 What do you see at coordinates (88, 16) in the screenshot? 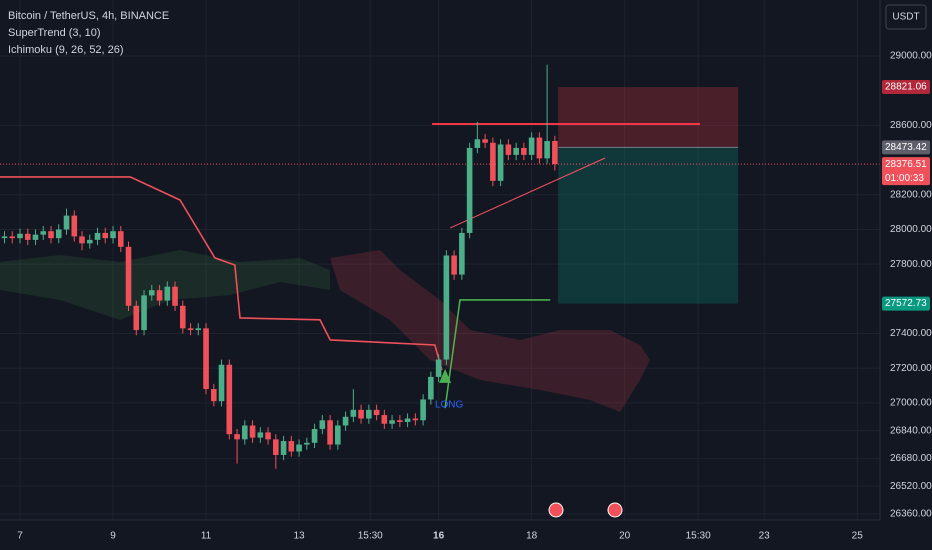
I see `chart-title: Bitcoin / TetherUS, 4h, BINANCE` at bounding box center [88, 16].